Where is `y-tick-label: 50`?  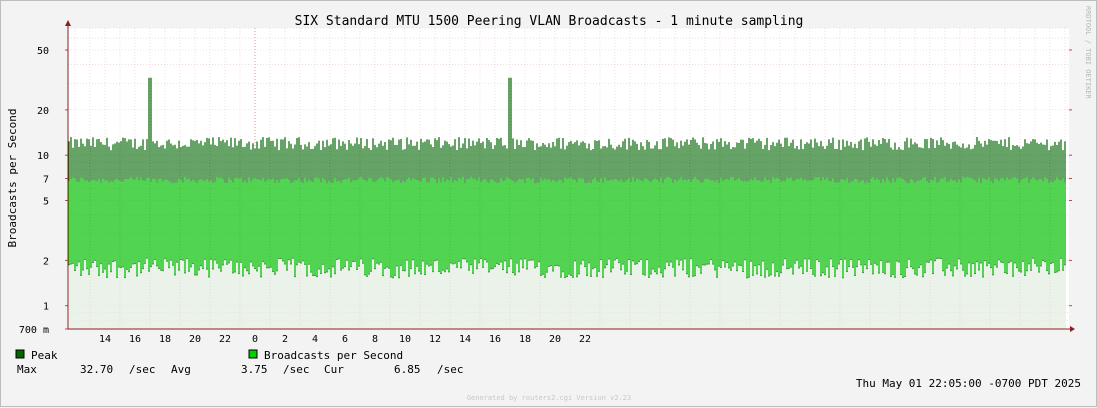
y-tick-label: 50 is located at coordinates (43, 51).